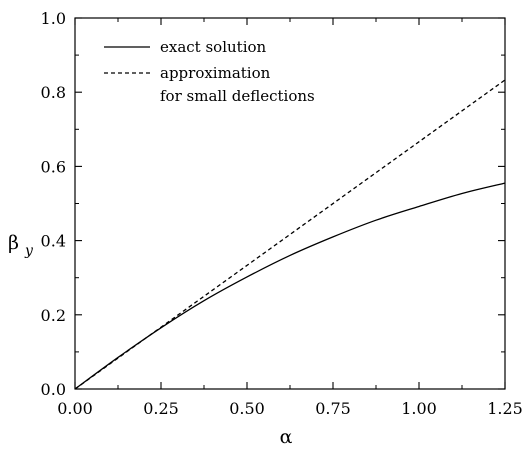 The height and width of the screenshot is (451, 525). Describe the element at coordinates (505, 408) in the screenshot. I see `x-tick-label: 1.25` at that location.